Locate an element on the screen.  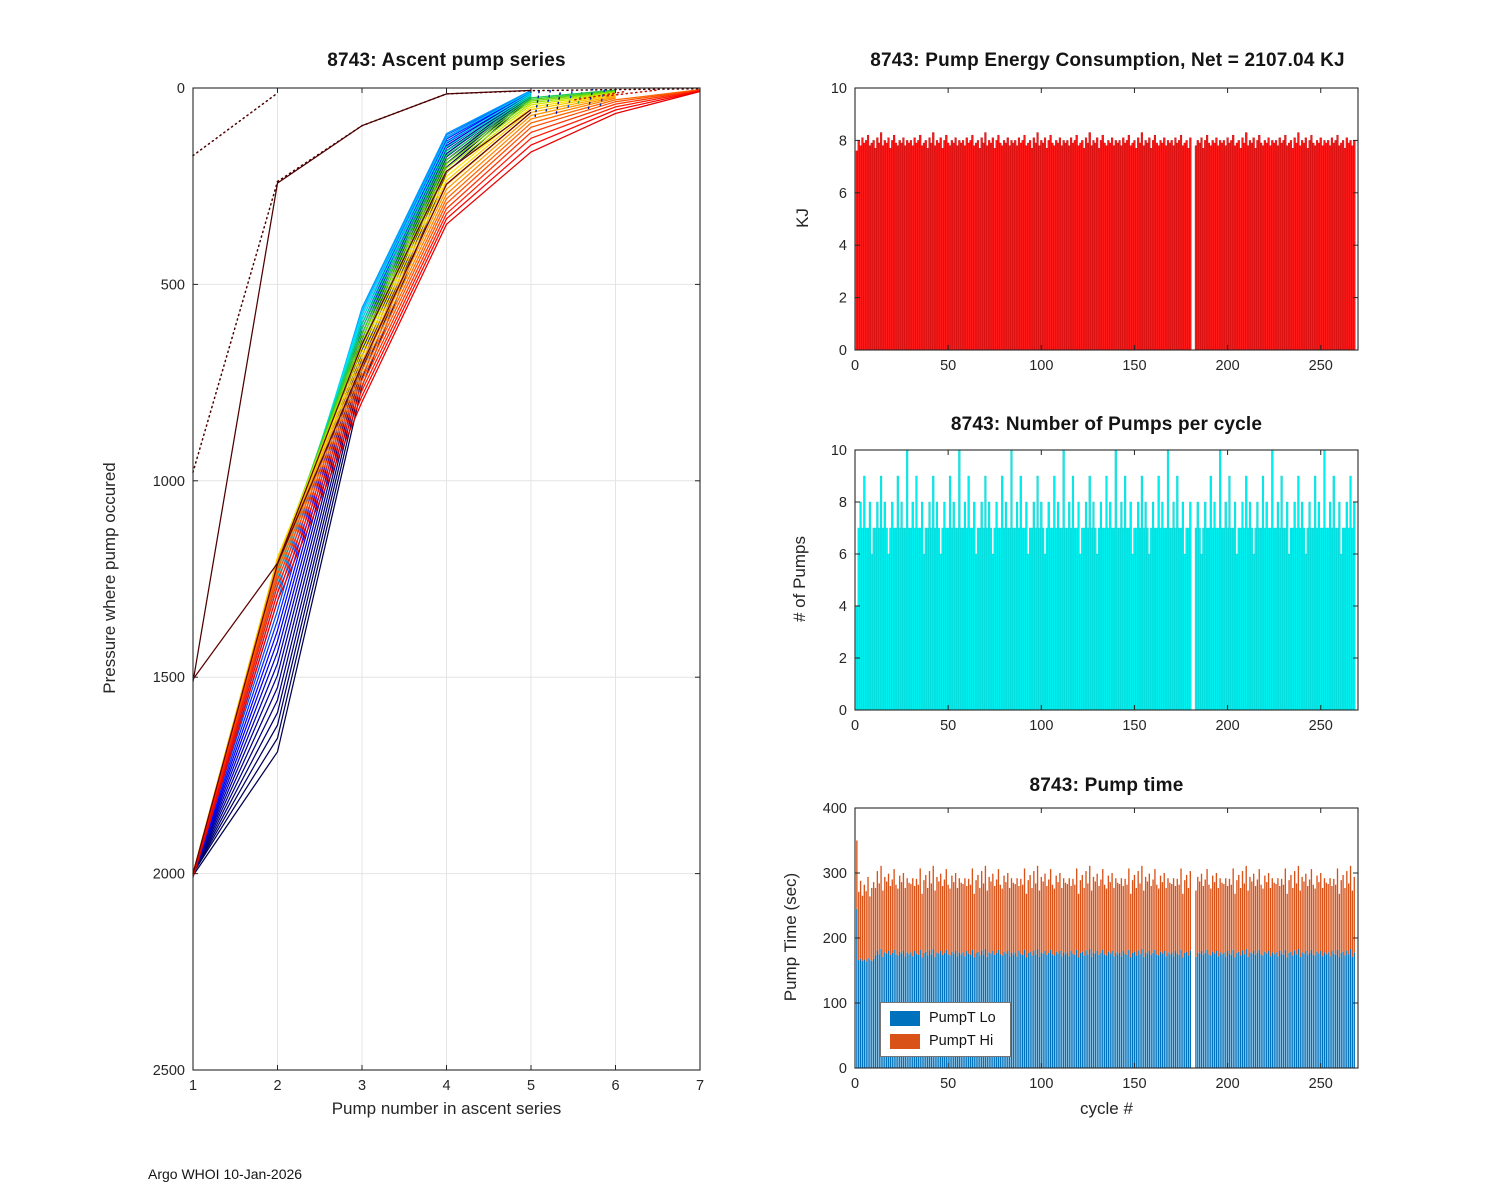
pump-series-line is located at coordinates (362, 484).